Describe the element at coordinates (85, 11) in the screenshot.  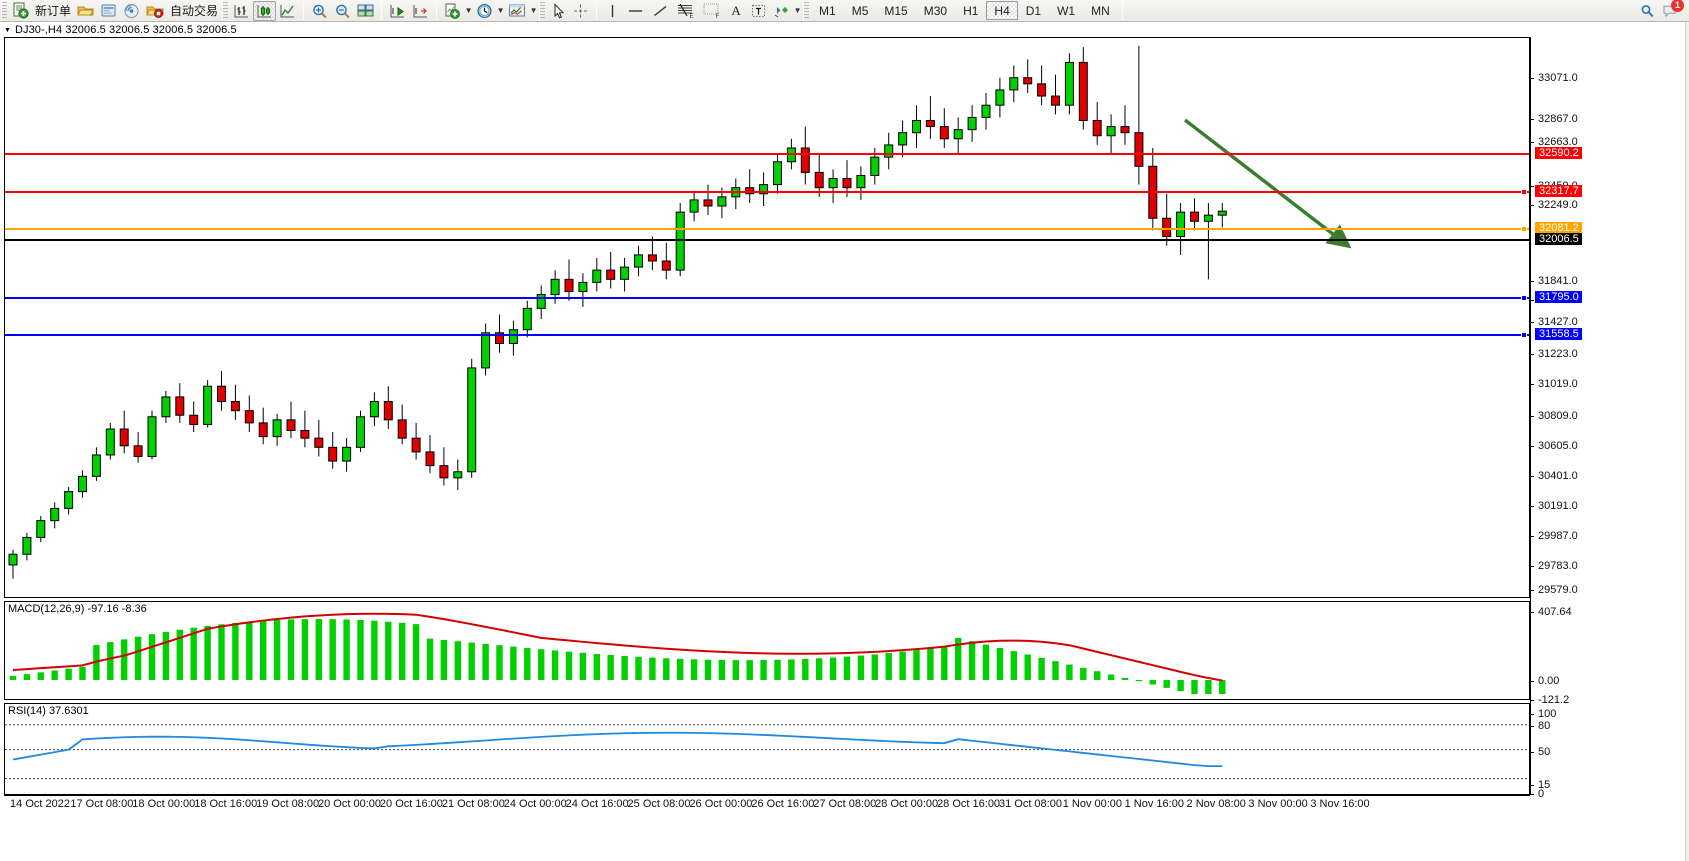
I see `folder-icon` at that location.